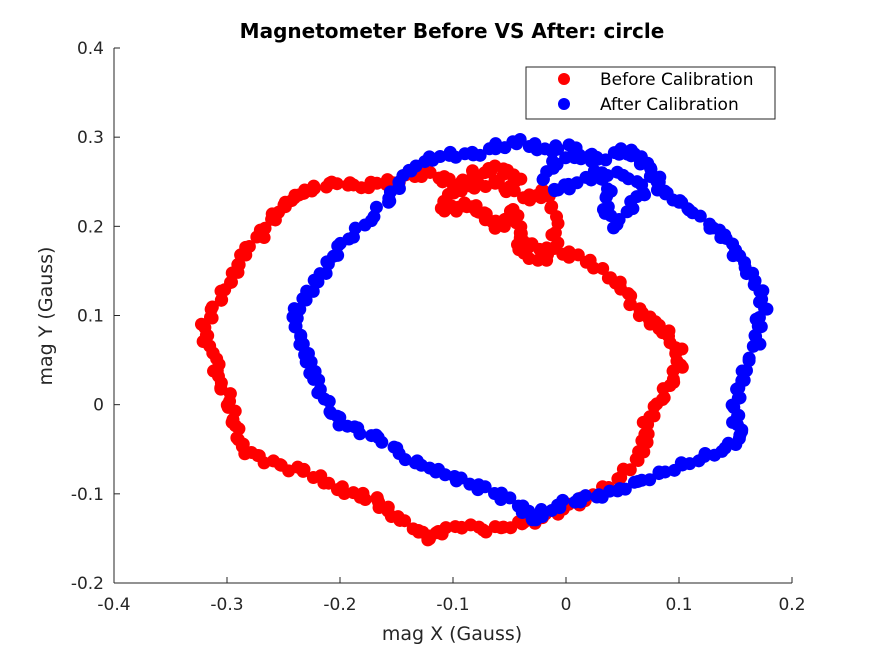 The image size is (875, 656). I want to click on legend-label-after: After Calibration, so click(669, 105).